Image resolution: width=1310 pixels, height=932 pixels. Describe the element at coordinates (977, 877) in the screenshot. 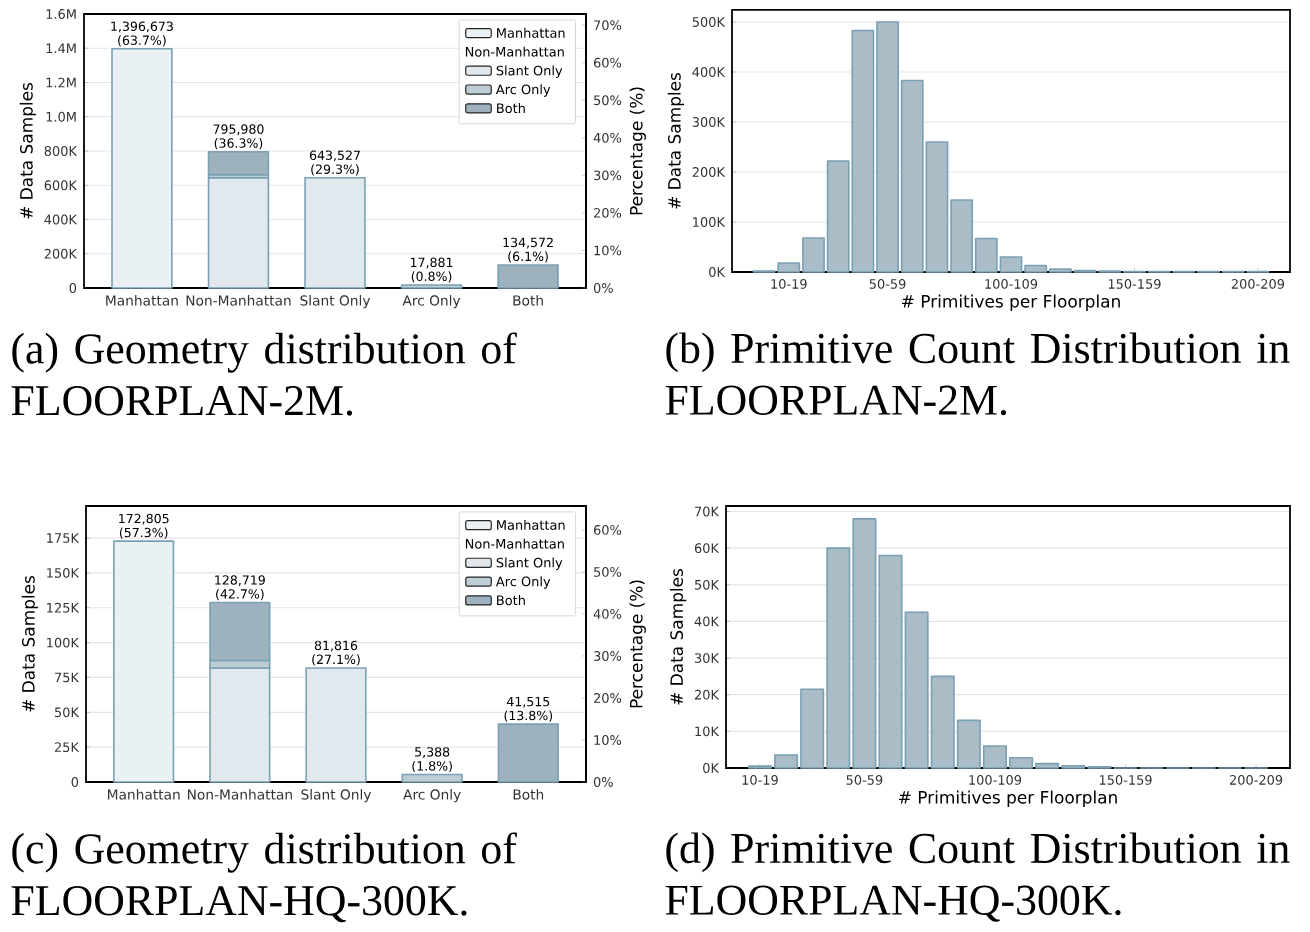

I see `text: (d) Primitive Count Distribution in FLOORPLAN-HQ-300K.` at that location.